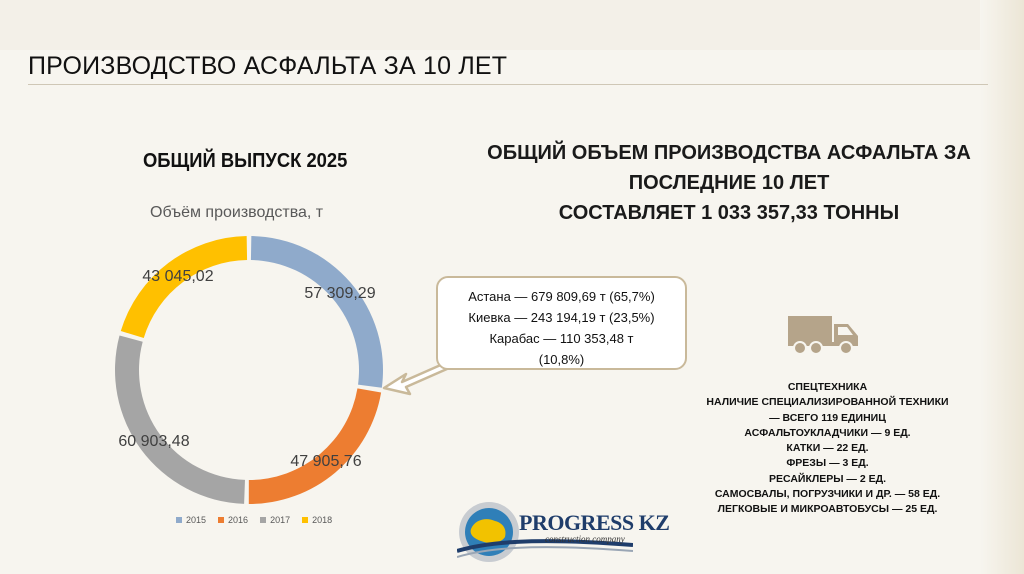 The height and width of the screenshot is (574, 1024). What do you see at coordinates (196, 520) in the screenshot?
I see `legend-label: 2015` at bounding box center [196, 520].